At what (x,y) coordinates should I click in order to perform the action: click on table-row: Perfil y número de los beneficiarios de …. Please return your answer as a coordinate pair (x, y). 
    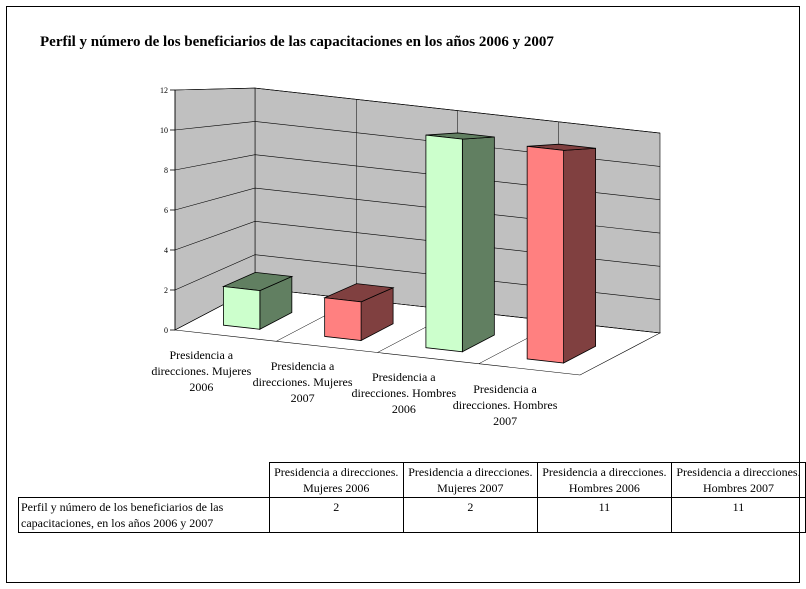
    Looking at the image, I should click on (412, 515).